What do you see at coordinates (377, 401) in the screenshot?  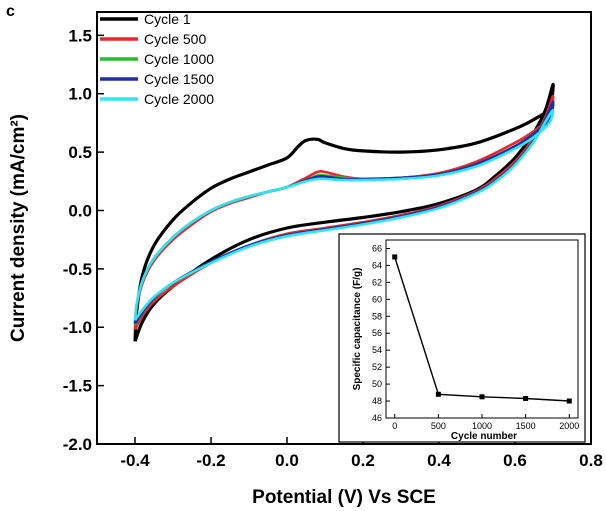 I see `inset-y-tick-label: 48` at bounding box center [377, 401].